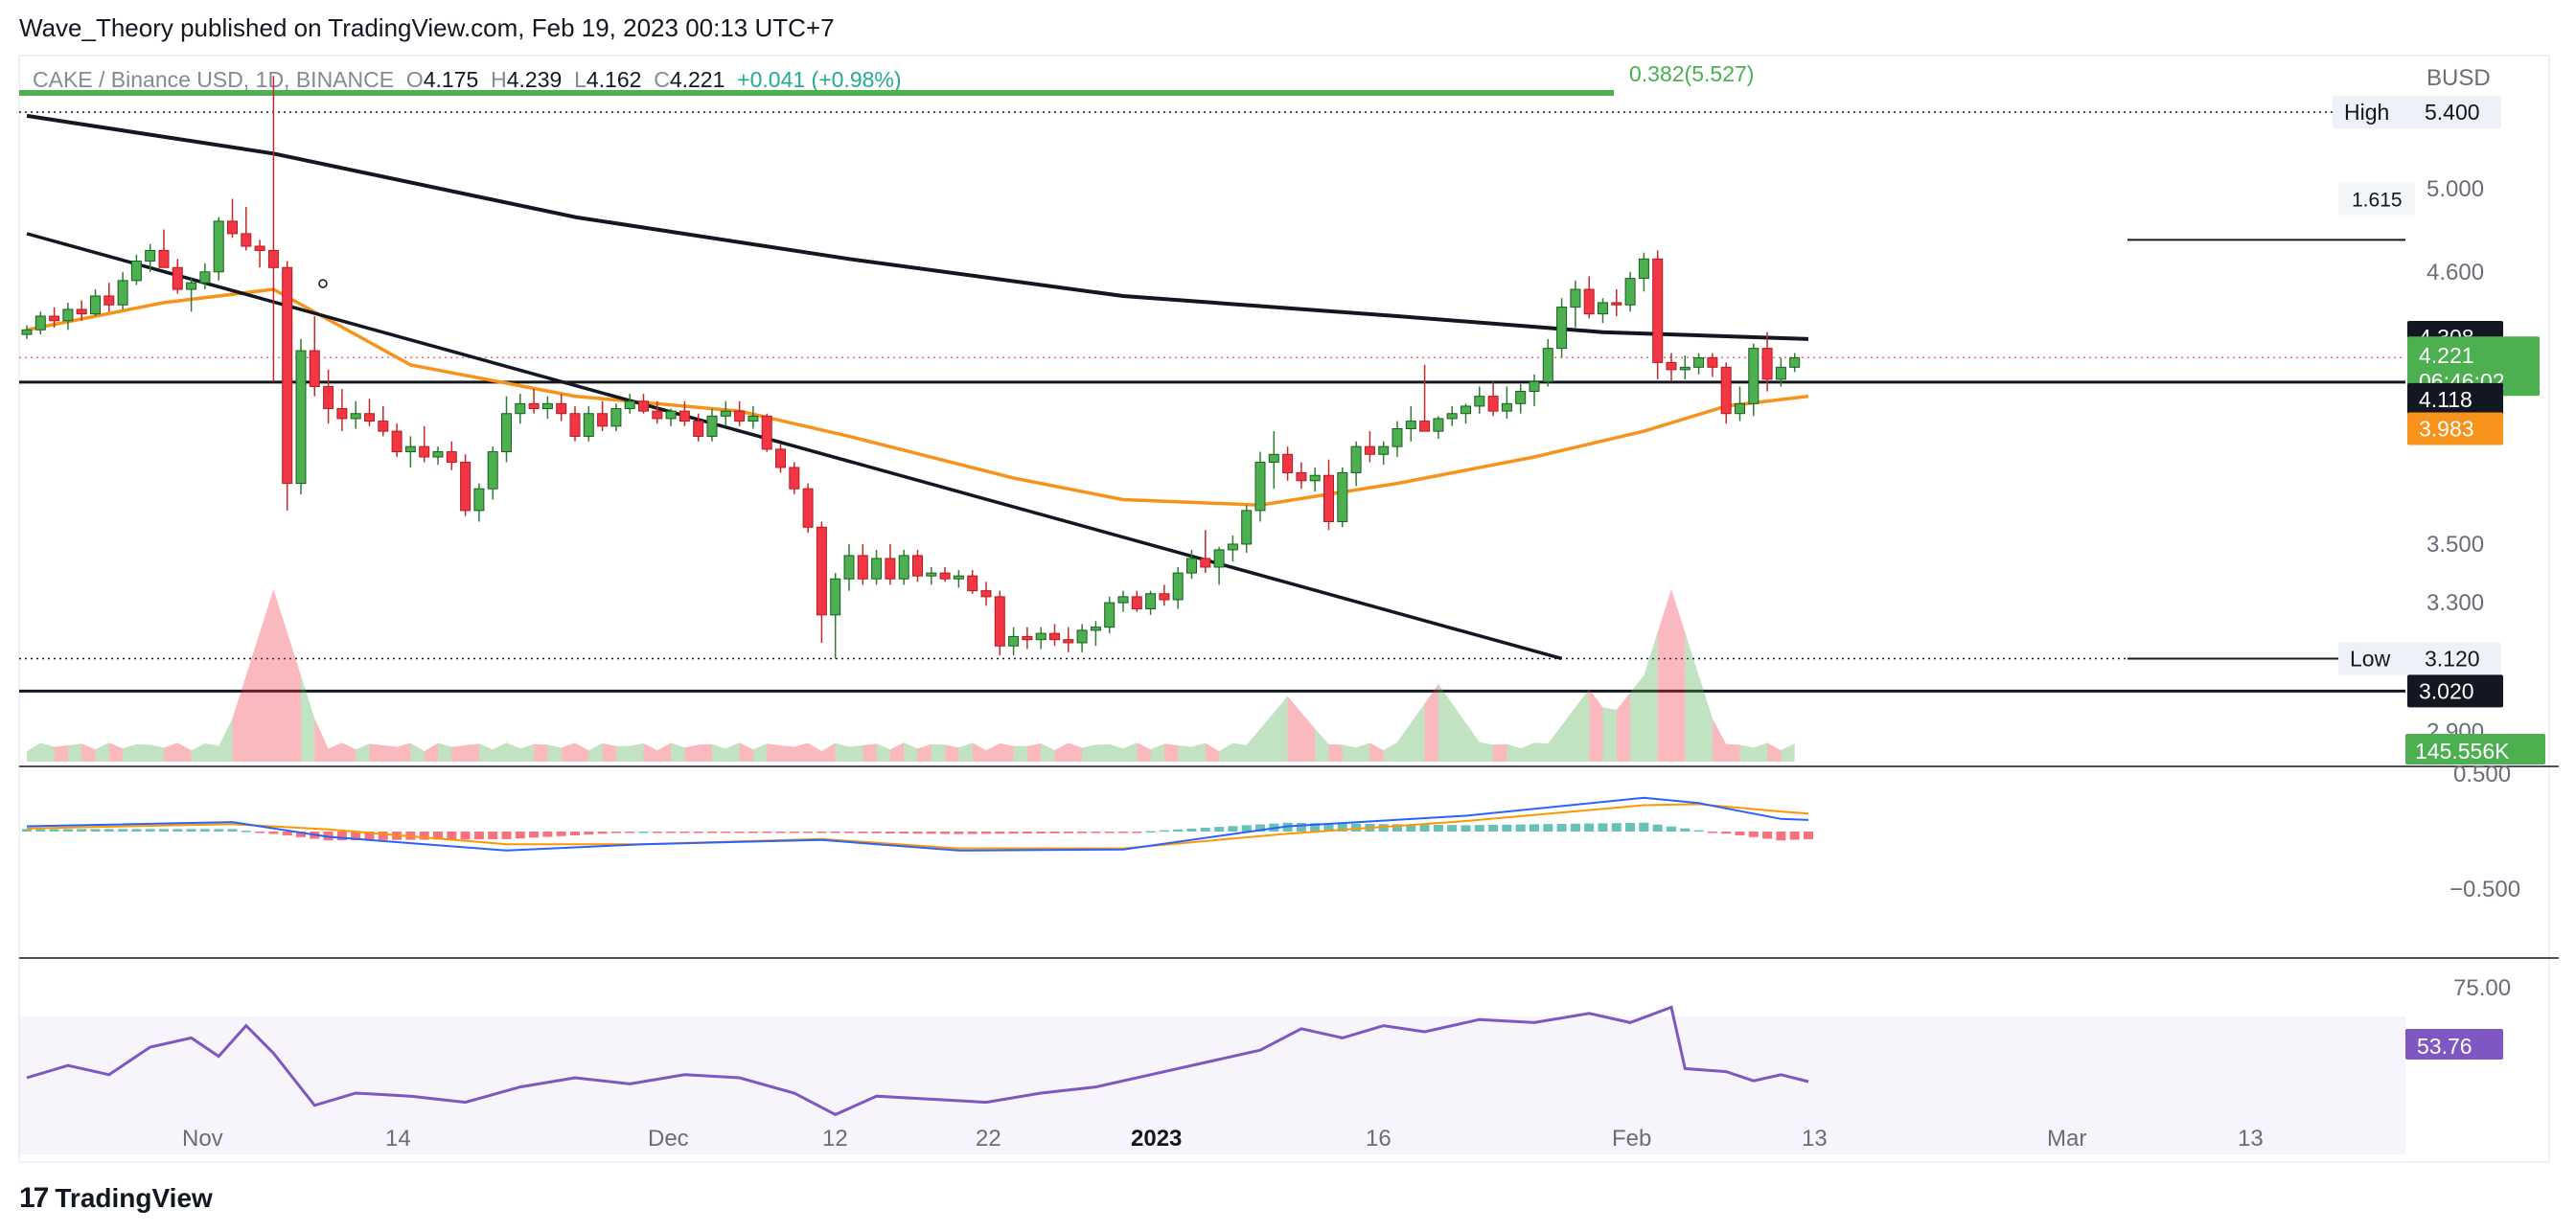 This screenshot has width=2576, height=1232. Describe the element at coordinates (323, 283) in the screenshot. I see `event-marker-icon` at that location.